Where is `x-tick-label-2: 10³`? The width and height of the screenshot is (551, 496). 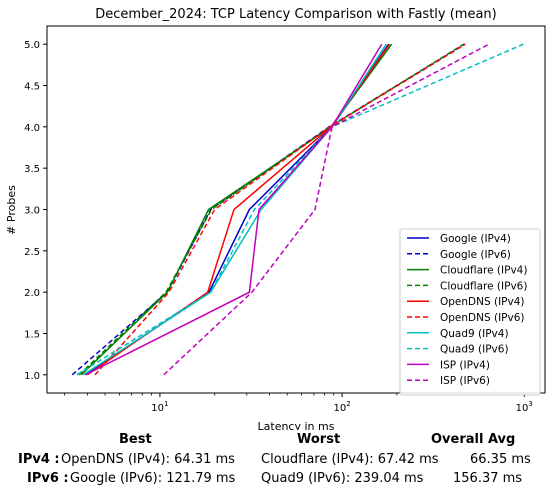
x-tick-label-2: 10³ is located at coordinates (524, 407).